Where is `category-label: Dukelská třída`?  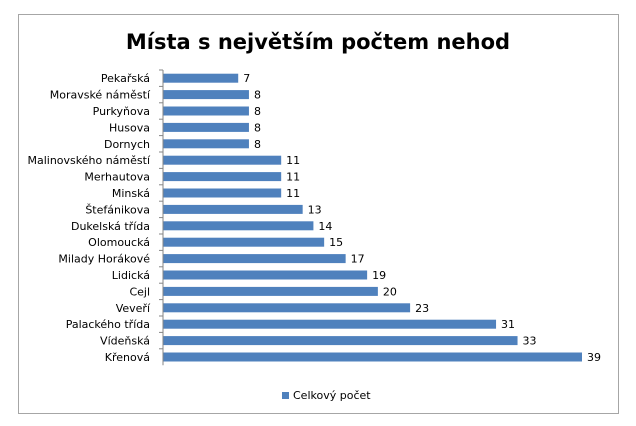
category-label: Dukelská třída is located at coordinates (110, 226).